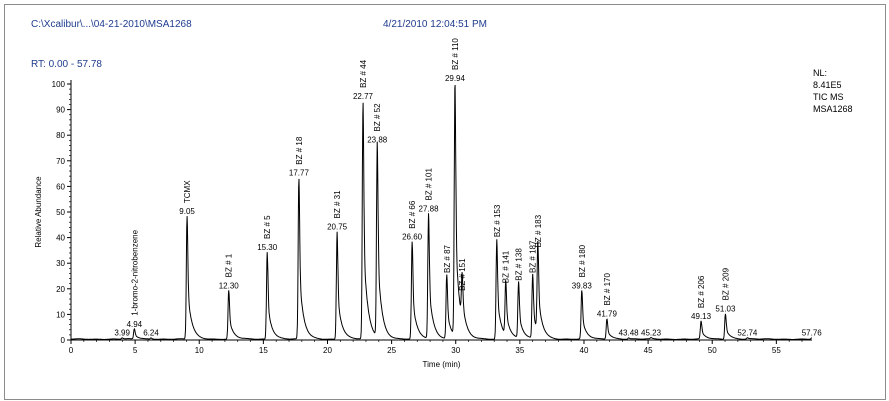 The image size is (889, 401). What do you see at coordinates (299, 173) in the screenshot?
I see `peak-rt-label: 17.77` at bounding box center [299, 173].